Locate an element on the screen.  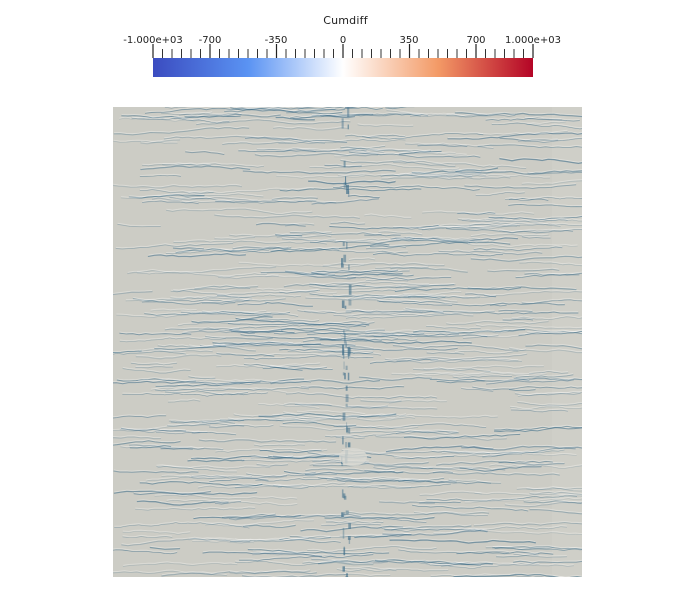
central-seam is located at coordinates (346, 342).